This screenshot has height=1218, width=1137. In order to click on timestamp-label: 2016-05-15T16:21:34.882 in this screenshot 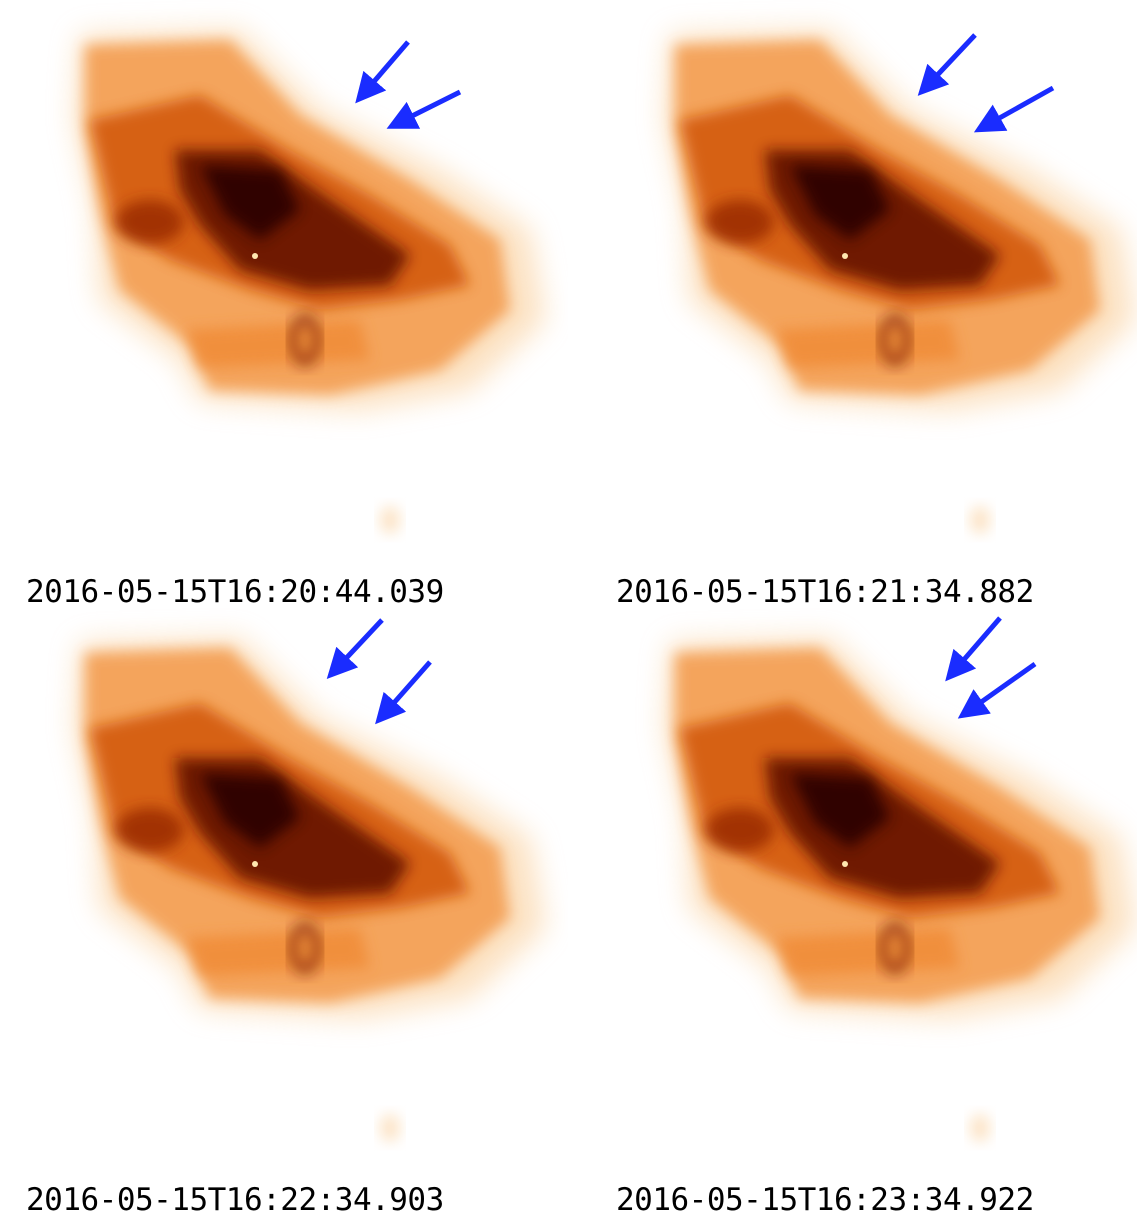, I will do `click(825, 592)`.